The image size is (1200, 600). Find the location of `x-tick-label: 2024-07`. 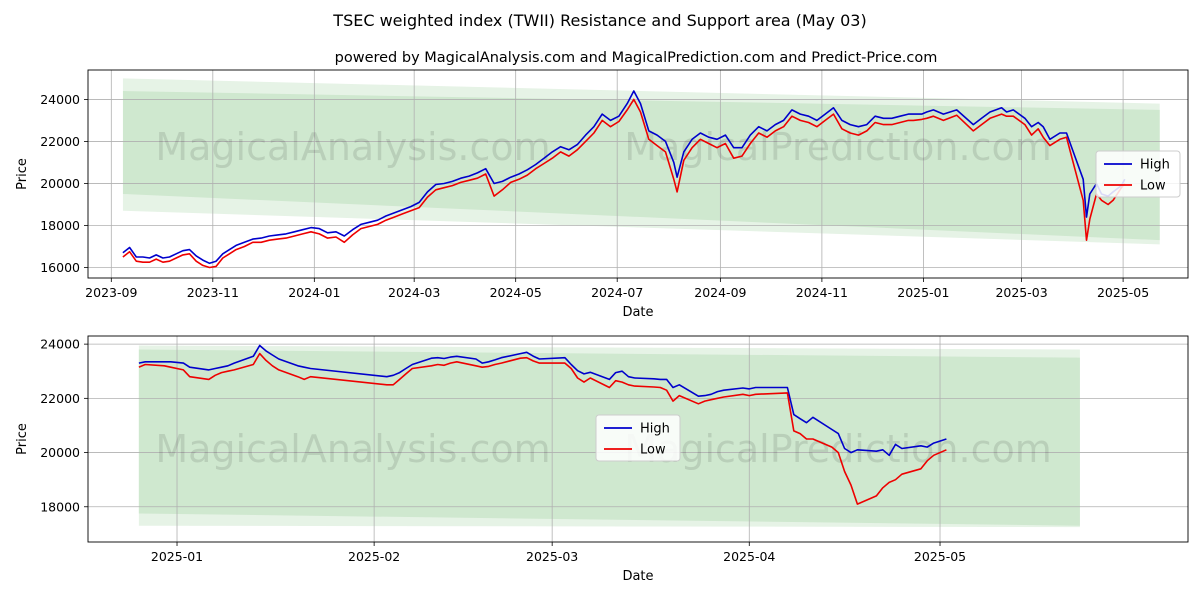

x-tick-label: 2024-07 is located at coordinates (617, 292).